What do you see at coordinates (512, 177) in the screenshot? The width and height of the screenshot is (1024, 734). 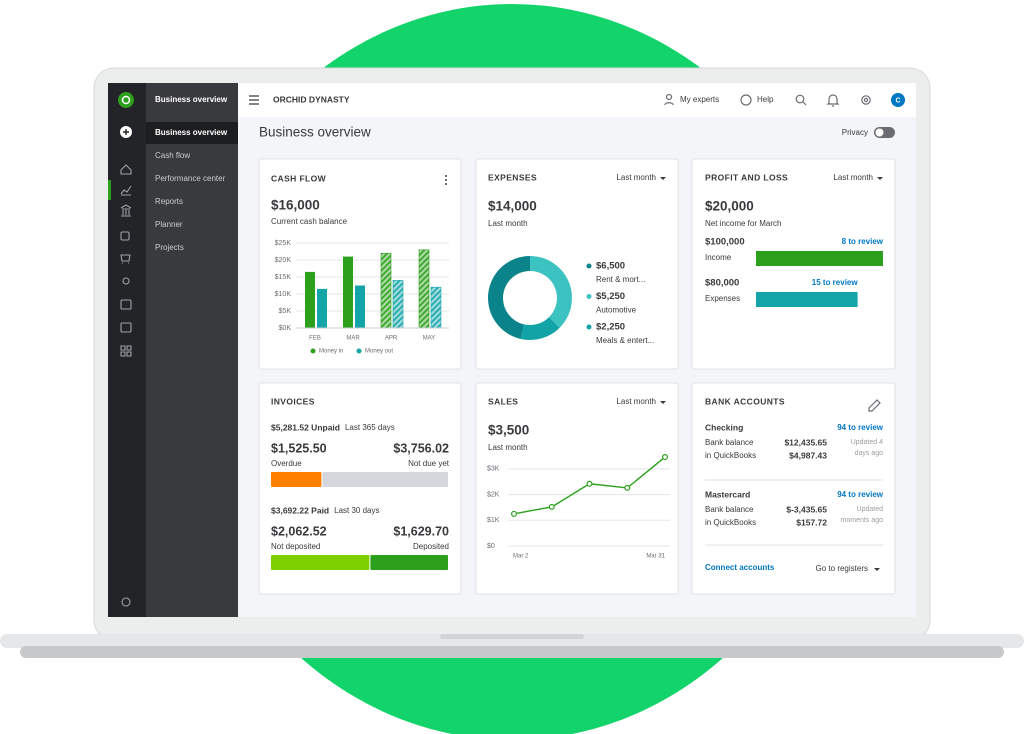 I see `card-title: EXPENSES` at bounding box center [512, 177].